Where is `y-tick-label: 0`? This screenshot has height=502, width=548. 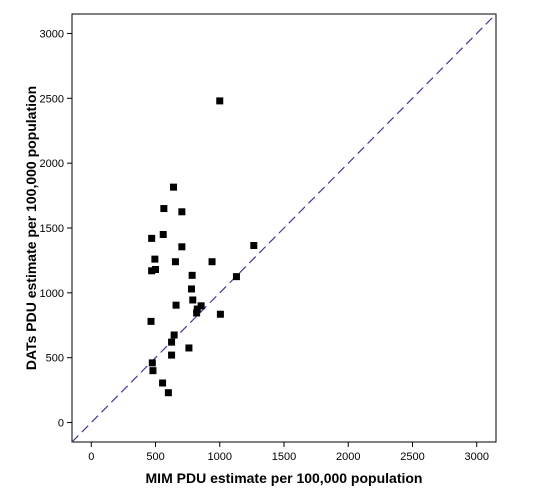 y-tick-label: 0 is located at coordinates (61, 424).